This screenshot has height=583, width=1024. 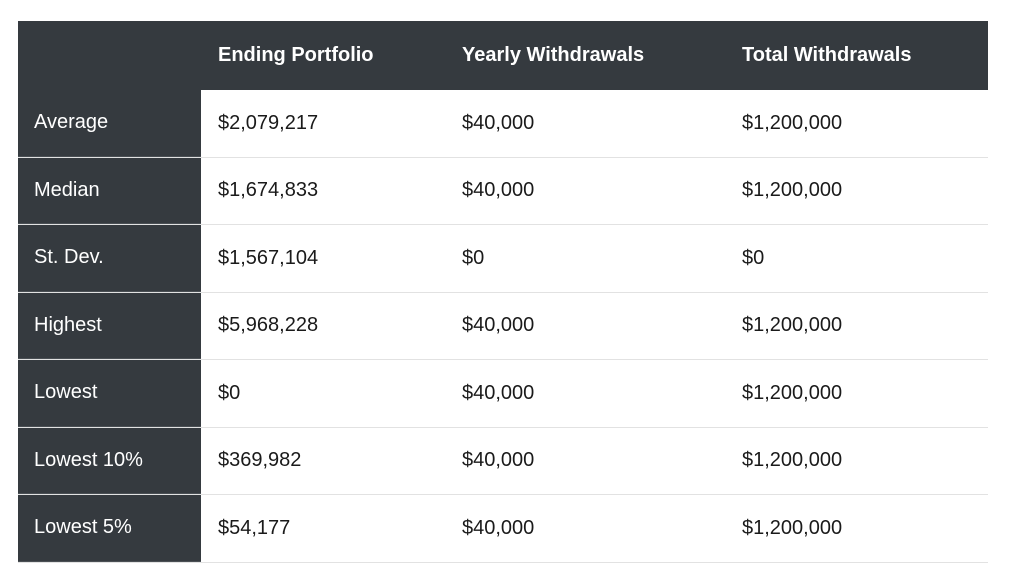 I want to click on table-row: Lowest $0 $40,000 $1,200,000, so click(x=503, y=394).